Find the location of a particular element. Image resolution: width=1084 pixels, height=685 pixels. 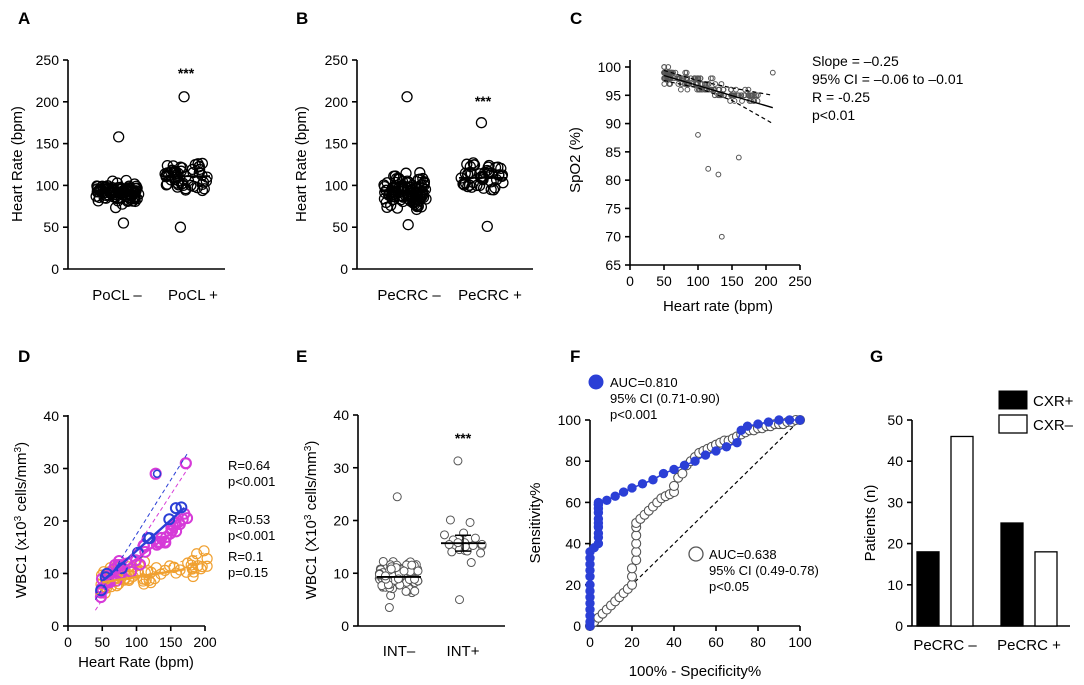

panel-label-e: E is located at coordinates (301, 356).